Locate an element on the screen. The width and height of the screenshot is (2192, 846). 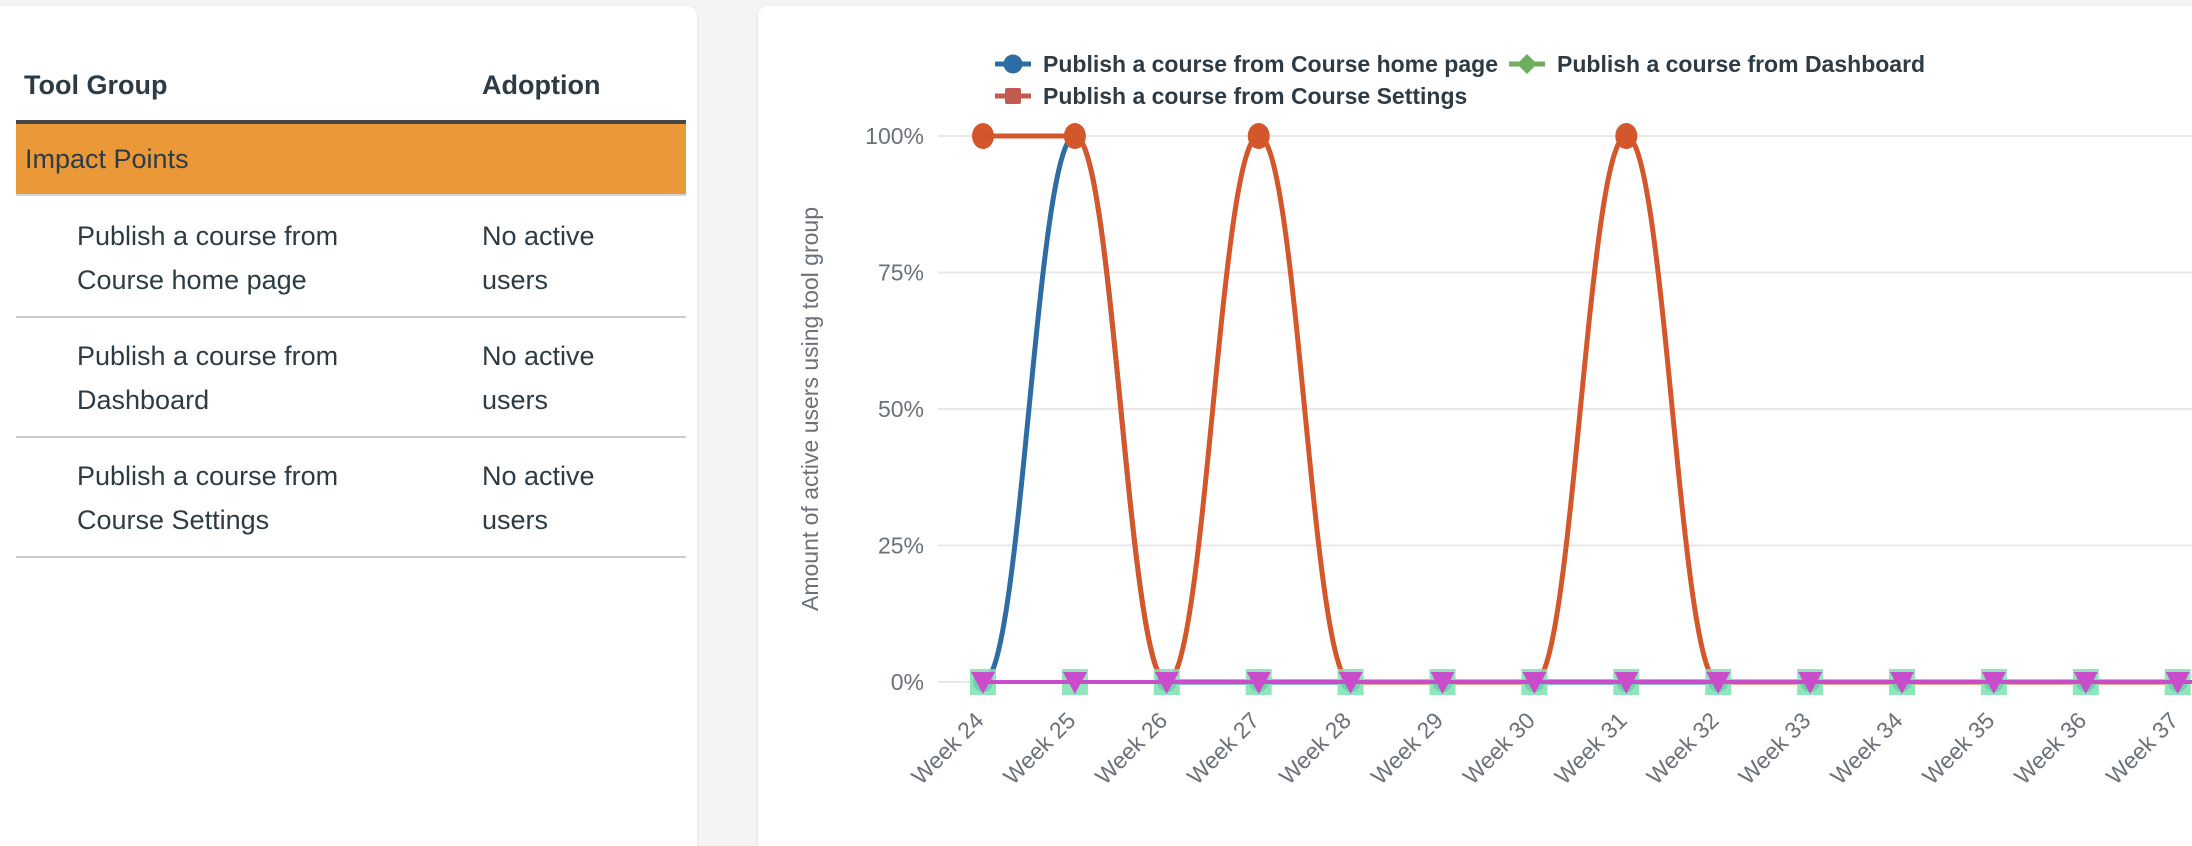
circle-legend-icon is located at coordinates (1013, 64).